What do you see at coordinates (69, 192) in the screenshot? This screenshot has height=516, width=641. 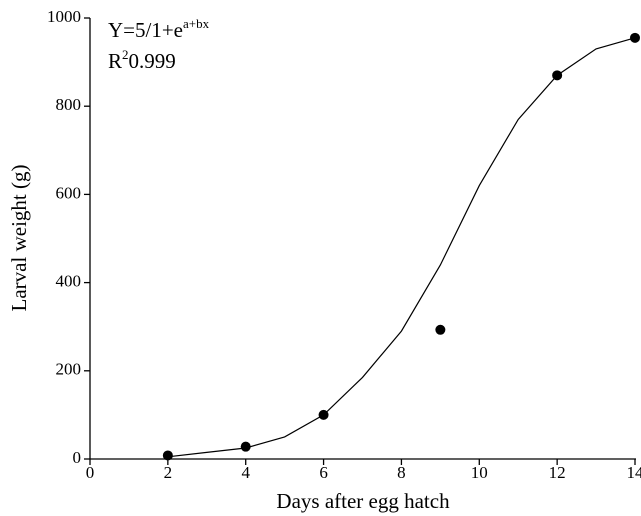 I see `y-tick-label: 600` at bounding box center [69, 192].